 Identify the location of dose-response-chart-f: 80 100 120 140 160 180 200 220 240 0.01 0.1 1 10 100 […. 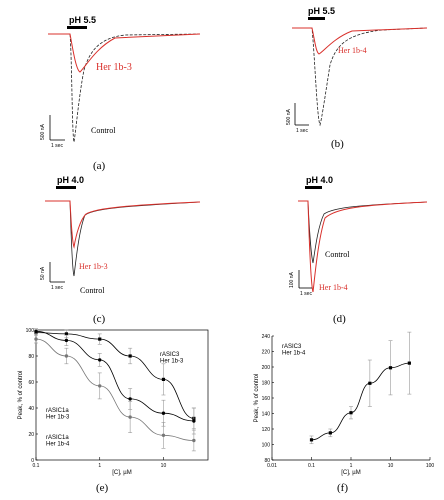
(344, 403).